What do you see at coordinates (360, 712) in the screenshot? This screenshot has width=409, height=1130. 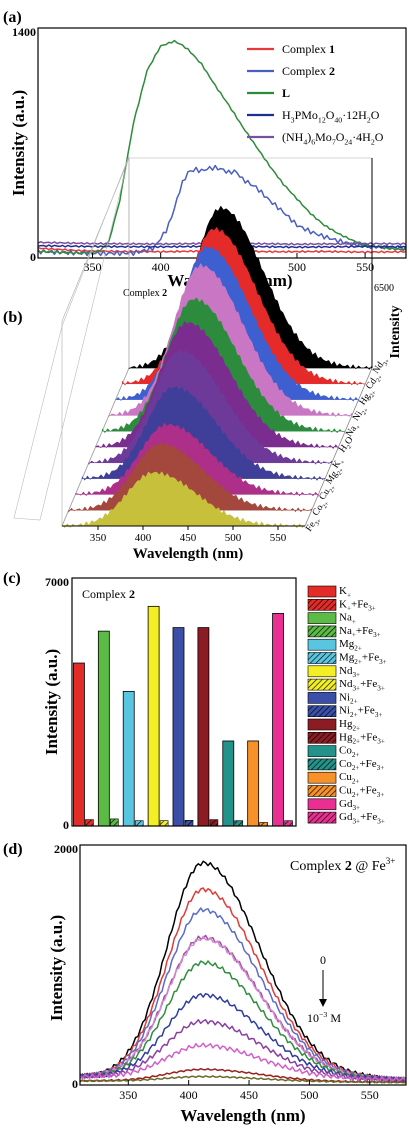 I see `legend-entry: Ni2++Fe3+` at bounding box center [360, 712].